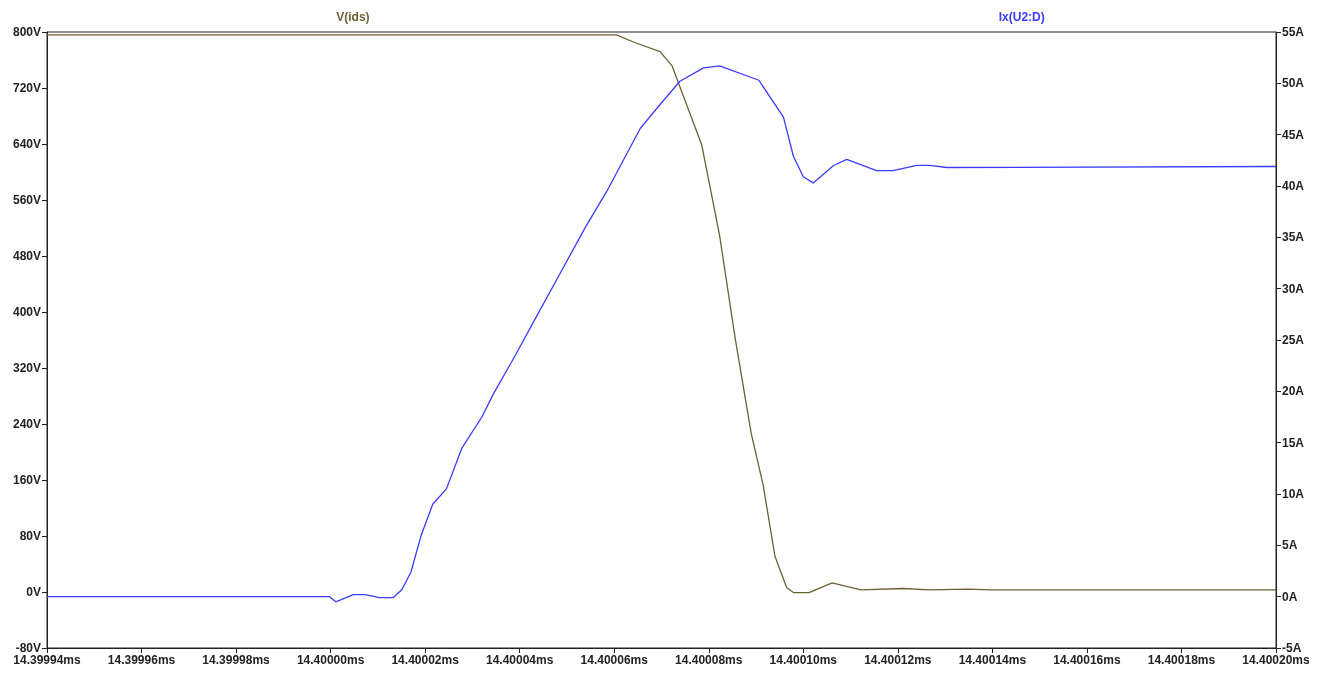 This screenshot has height=673, width=1325. Describe the element at coordinates (1293, 494) in the screenshot. I see `y2-tick-label: 10A` at that location.